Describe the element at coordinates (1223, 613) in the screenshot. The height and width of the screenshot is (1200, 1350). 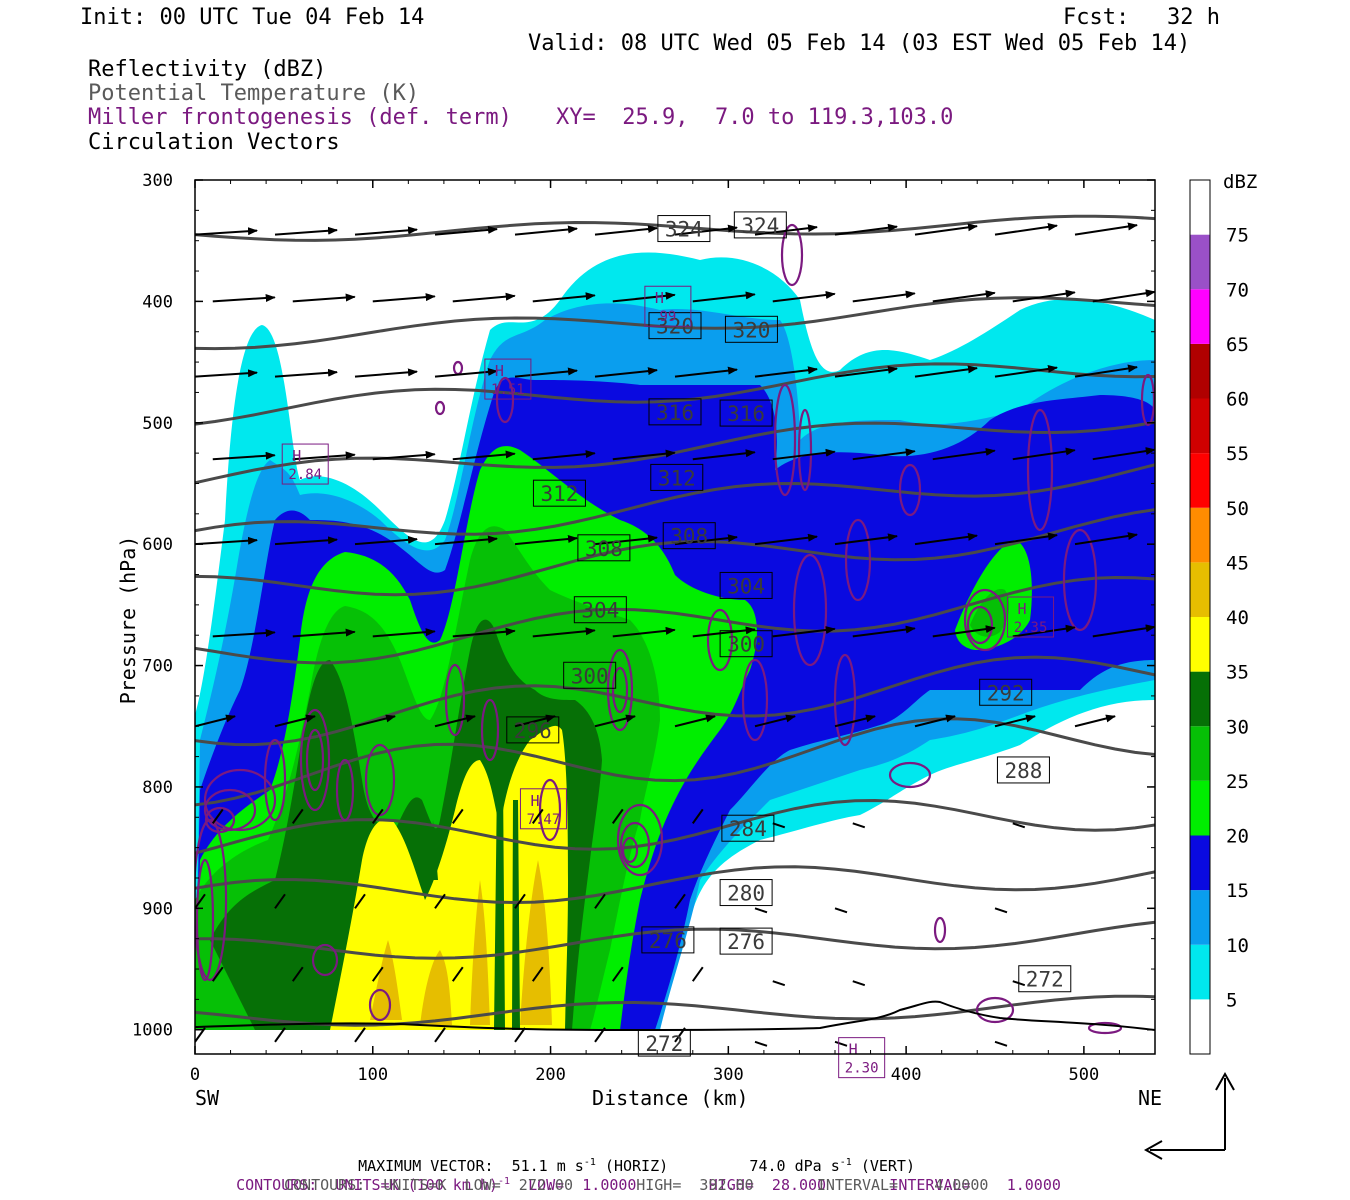
I see `colorbar: 5 10 15 20 25 30 35 40 45 50 55 60 65 70 75 dBZ` at that location.